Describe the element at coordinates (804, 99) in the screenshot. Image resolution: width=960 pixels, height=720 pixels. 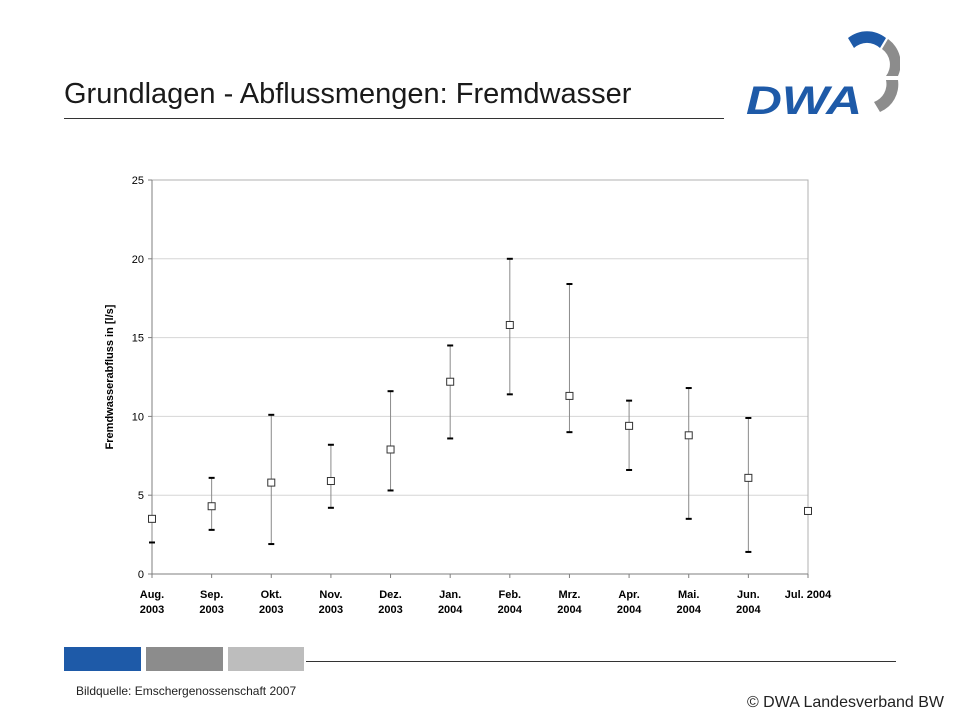
I see `logo-text: DWA` at that location.